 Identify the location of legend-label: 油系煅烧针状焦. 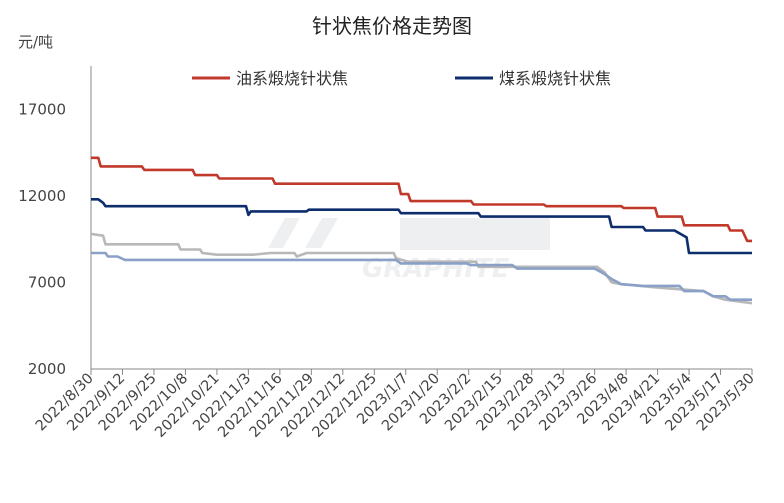
(292, 78).